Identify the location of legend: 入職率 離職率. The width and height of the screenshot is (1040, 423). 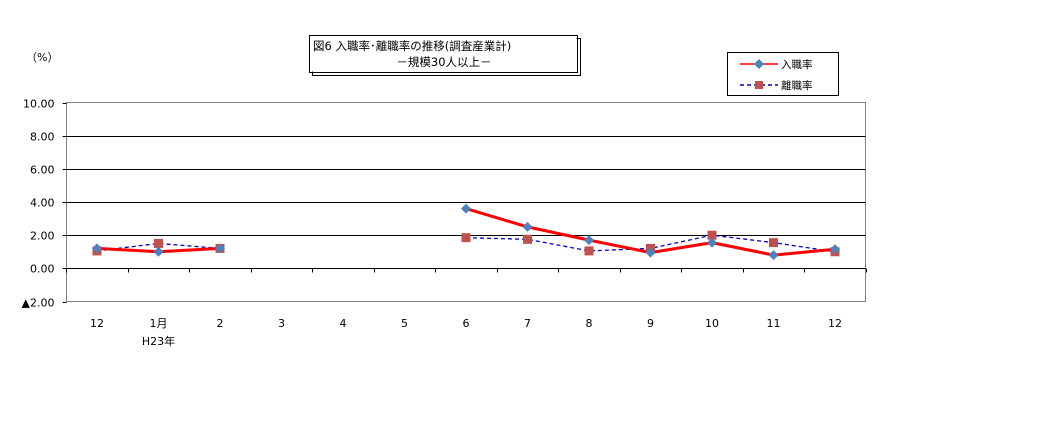
(783, 74).